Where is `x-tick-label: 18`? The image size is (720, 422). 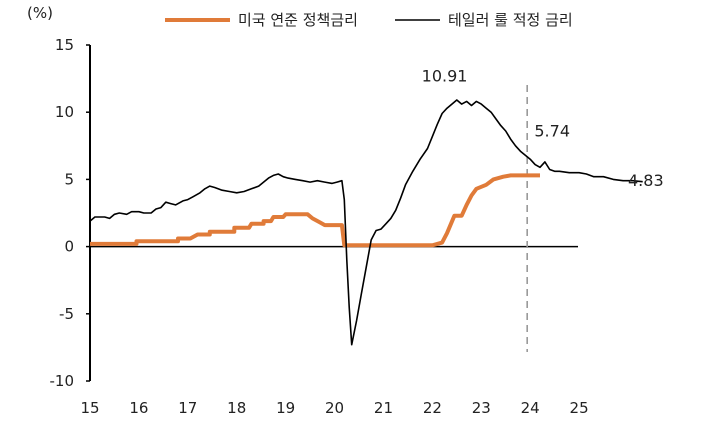
x-tick-label: 18 is located at coordinates (236, 408).